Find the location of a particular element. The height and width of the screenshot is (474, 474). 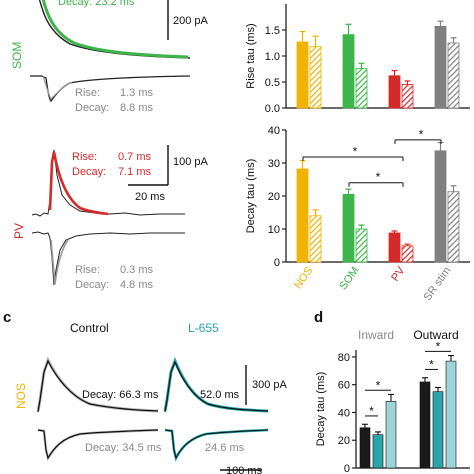

pv-decay-value: 4.8 ms is located at coordinates (137, 285).